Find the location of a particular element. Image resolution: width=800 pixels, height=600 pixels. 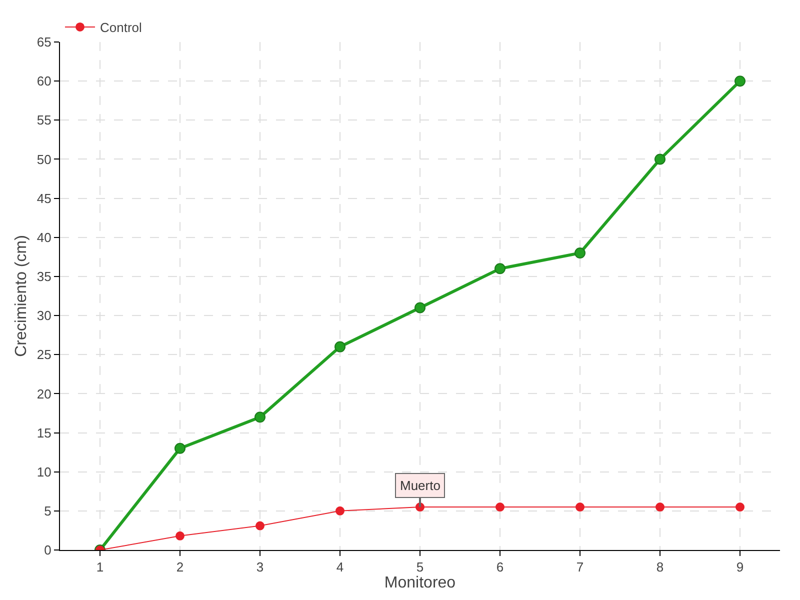

y-tick-label: 60 is located at coordinates (44, 81).